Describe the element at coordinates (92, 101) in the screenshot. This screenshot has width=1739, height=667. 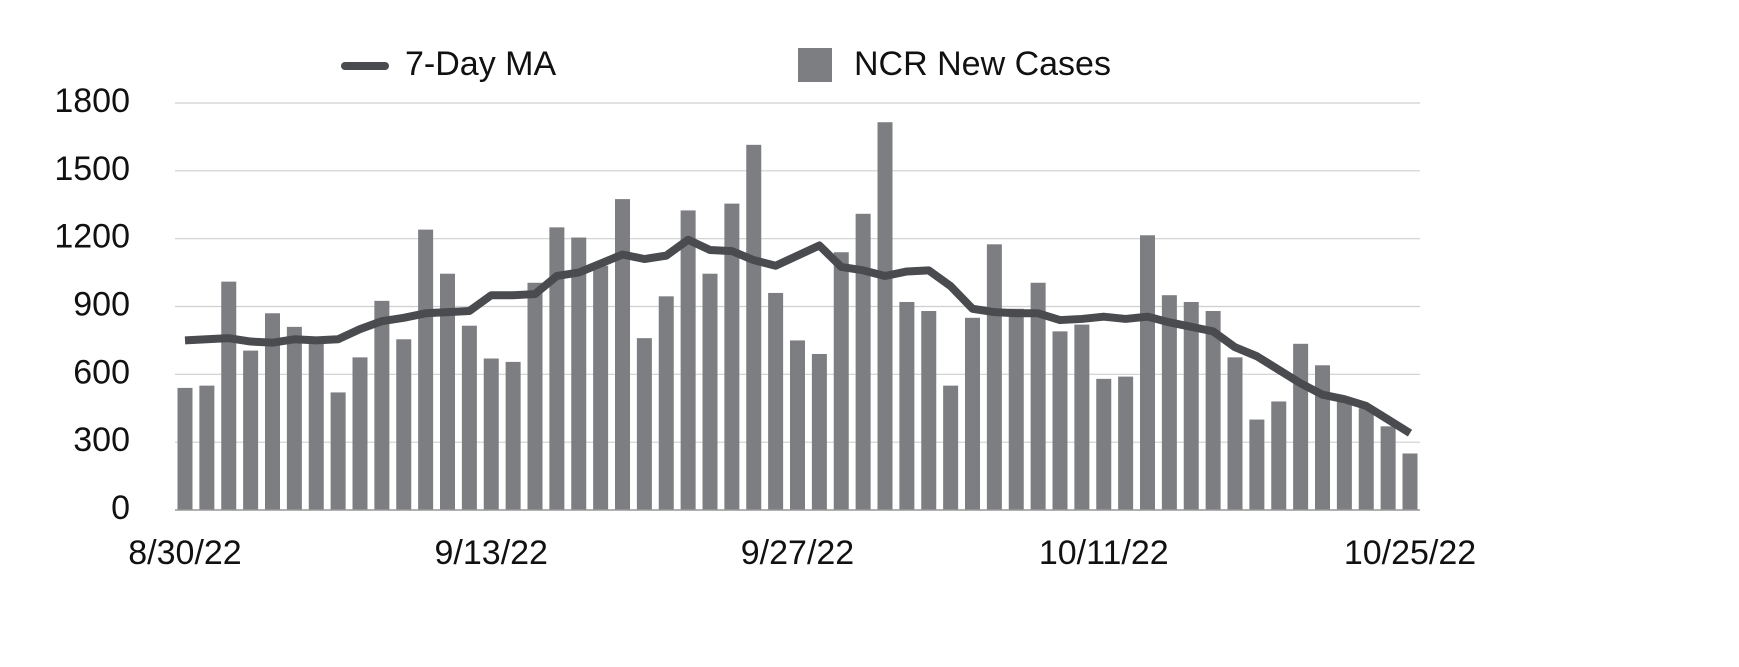
I see `y-tick-label: 1800` at that location.